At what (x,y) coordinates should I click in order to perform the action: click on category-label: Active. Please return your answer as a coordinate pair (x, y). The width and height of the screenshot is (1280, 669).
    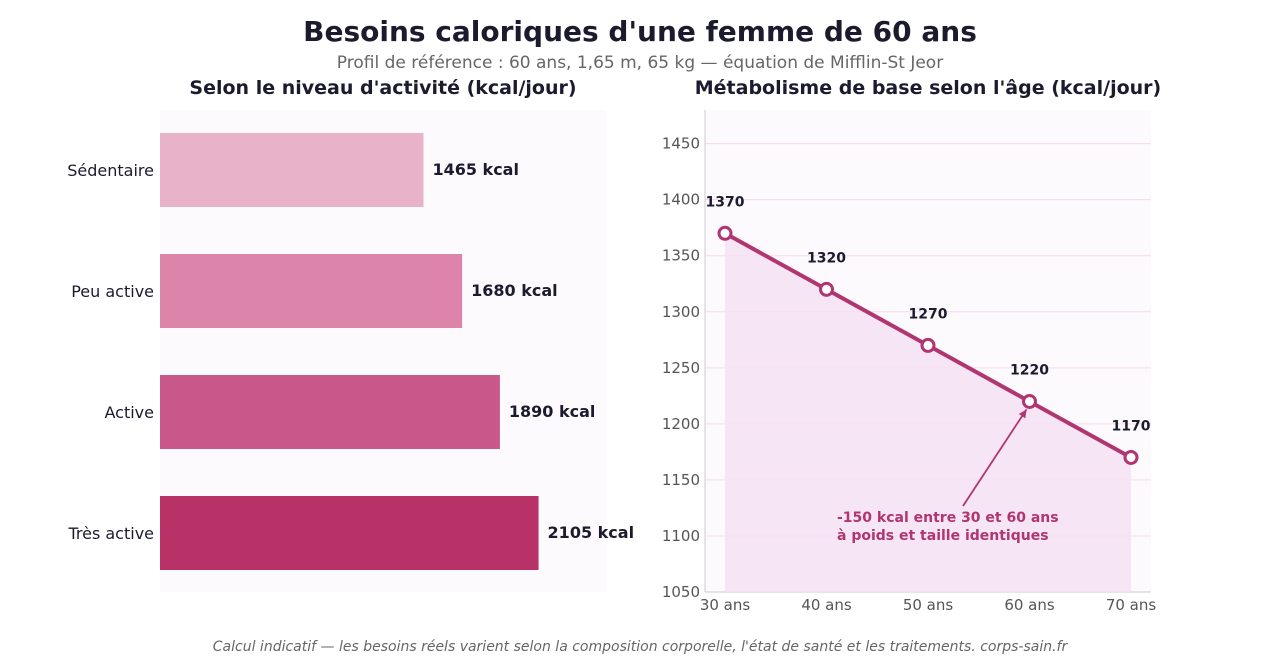
    Looking at the image, I should click on (130, 412).